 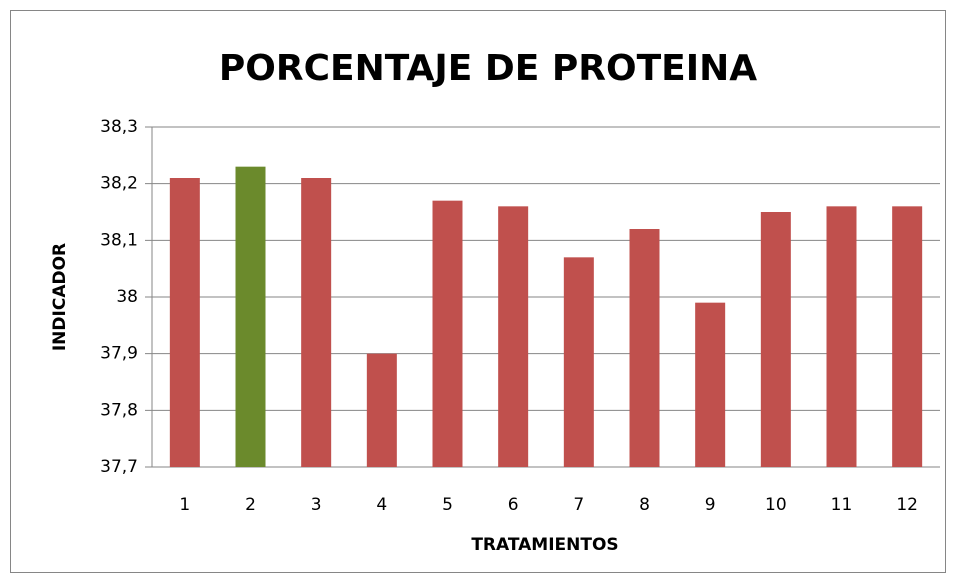 I want to click on x-tick-label: 6, so click(x=513, y=505).